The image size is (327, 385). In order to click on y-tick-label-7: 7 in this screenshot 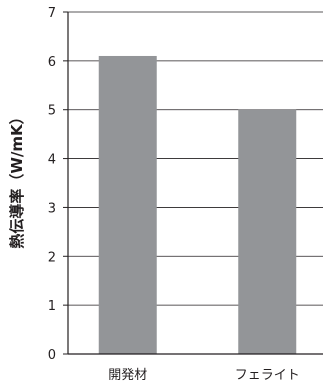, I will do `click(52, 13)`.